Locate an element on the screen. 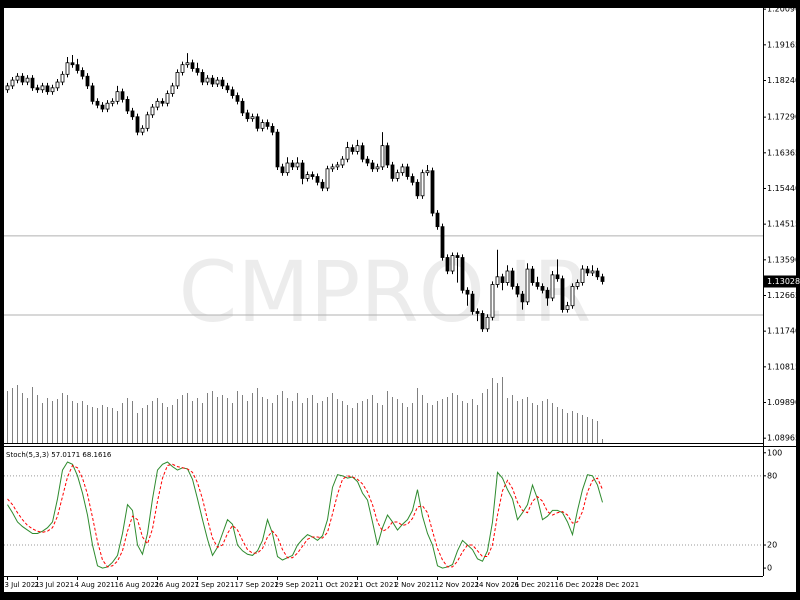 The image size is (800, 600). x-tick-label: 7 Sep 2021 is located at coordinates (215, 585).